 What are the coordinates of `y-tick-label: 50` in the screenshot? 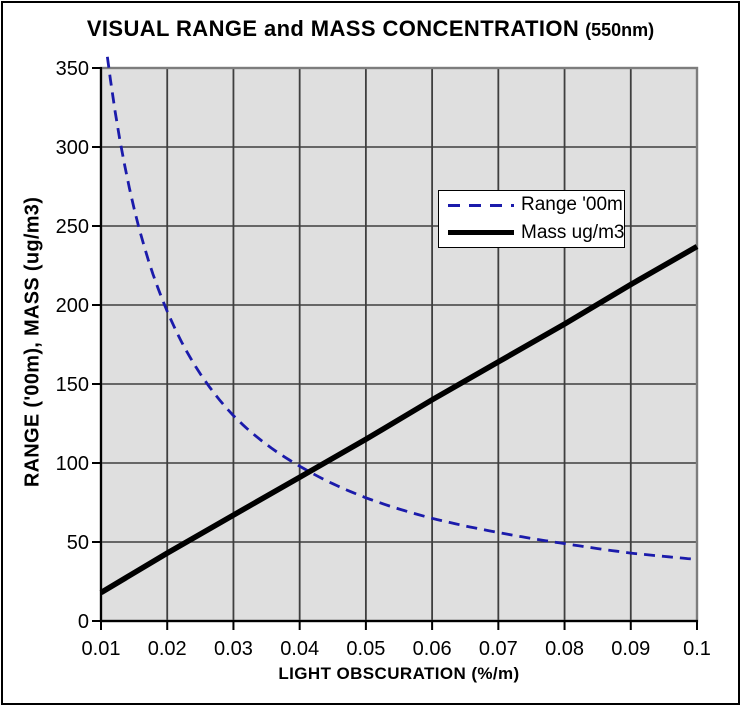 It's located at (78, 543).